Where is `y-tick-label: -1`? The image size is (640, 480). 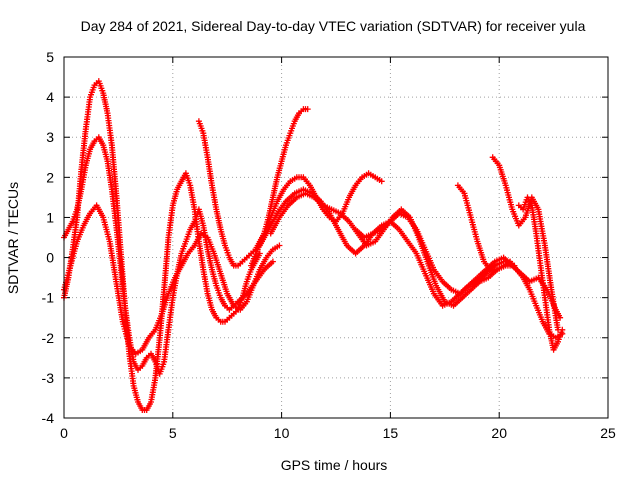
y-tick-label: -1 is located at coordinates (48, 298).